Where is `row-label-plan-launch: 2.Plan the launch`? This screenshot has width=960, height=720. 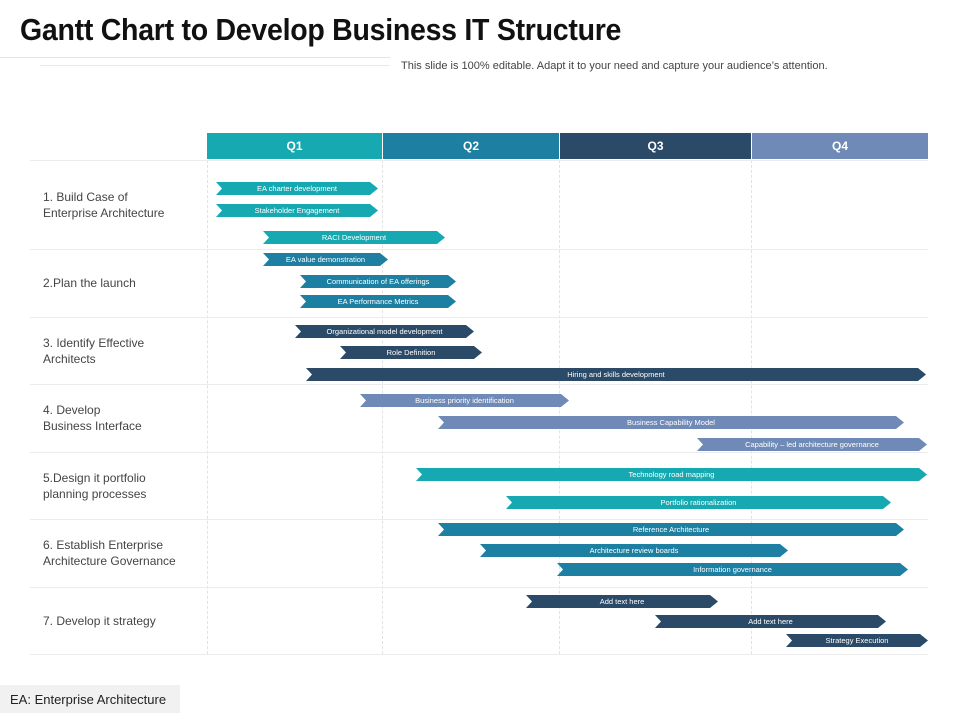
row-label-plan-launch: 2.Plan the launch is located at coordinates (89, 283).